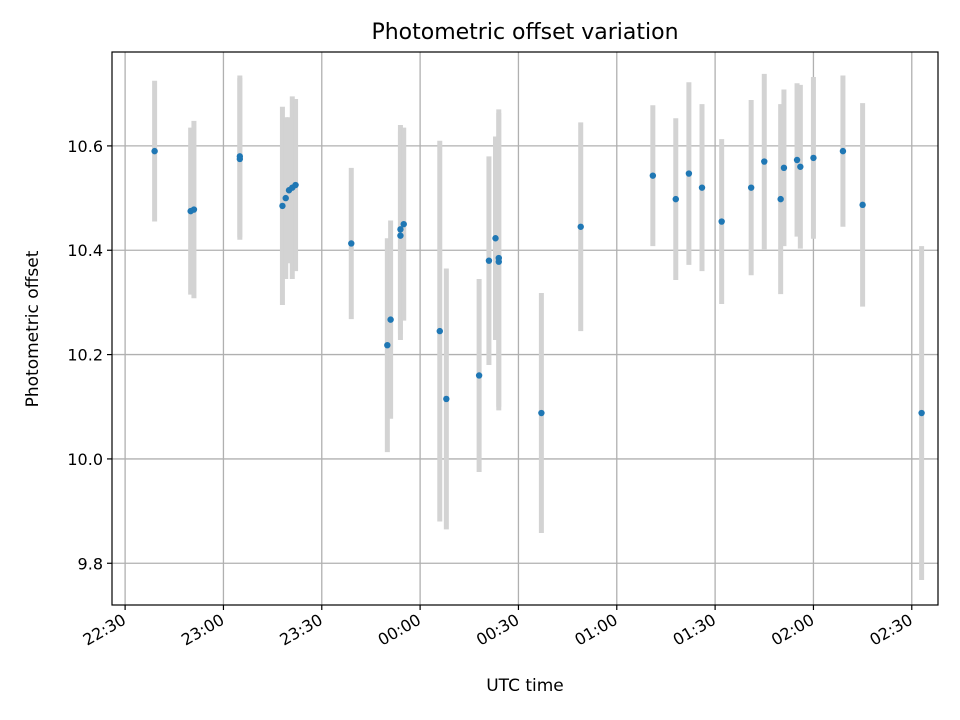  I want to click on x-tick-label: 23:00, so click(202, 630).